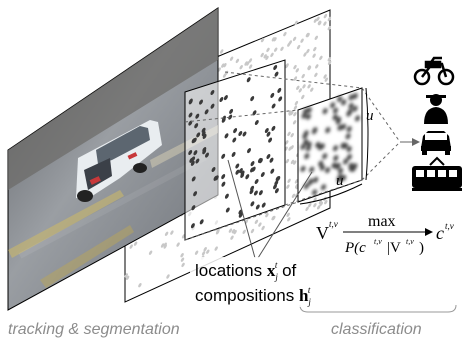 The image size is (465, 341). I want to click on u-dimension-marks, so click(334, 146).